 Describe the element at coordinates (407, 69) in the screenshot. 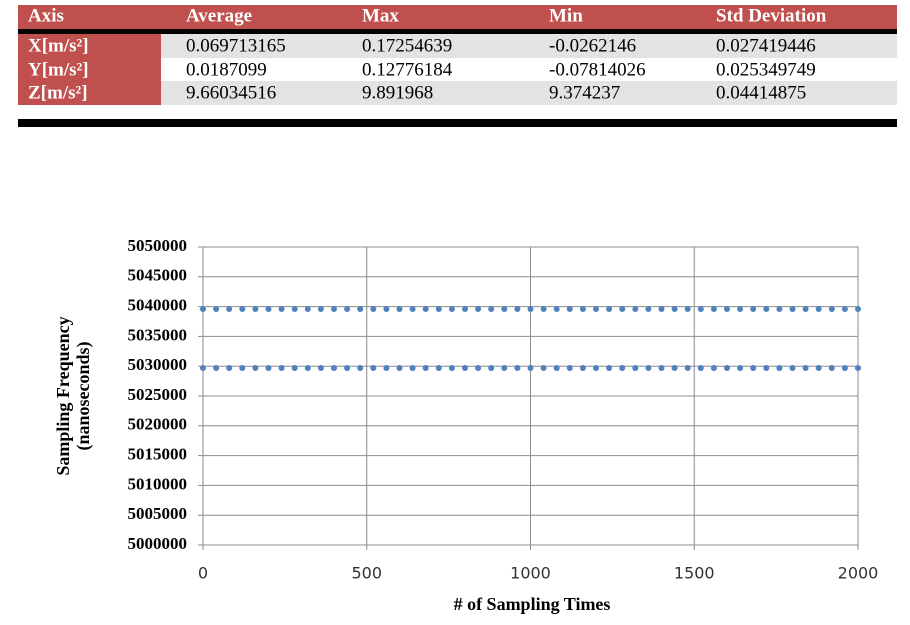

I see `table-cell: 0.12776184` at that location.